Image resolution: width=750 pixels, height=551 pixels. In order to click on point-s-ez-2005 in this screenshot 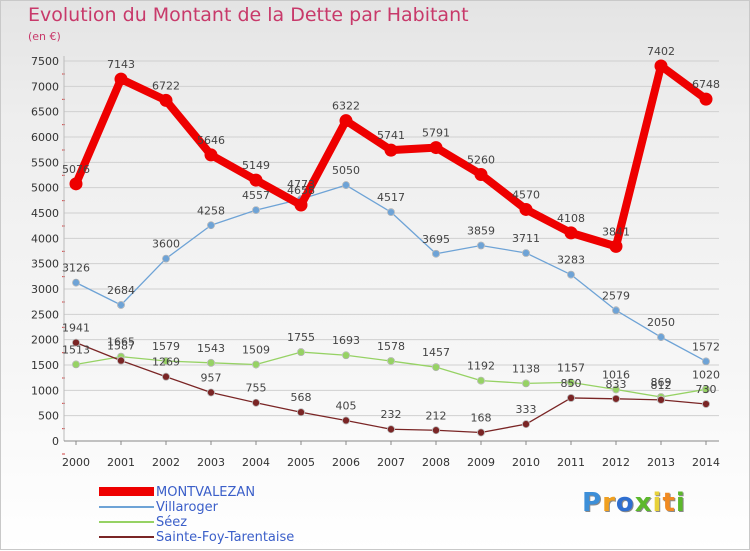, I will do `click(300, 352)`.